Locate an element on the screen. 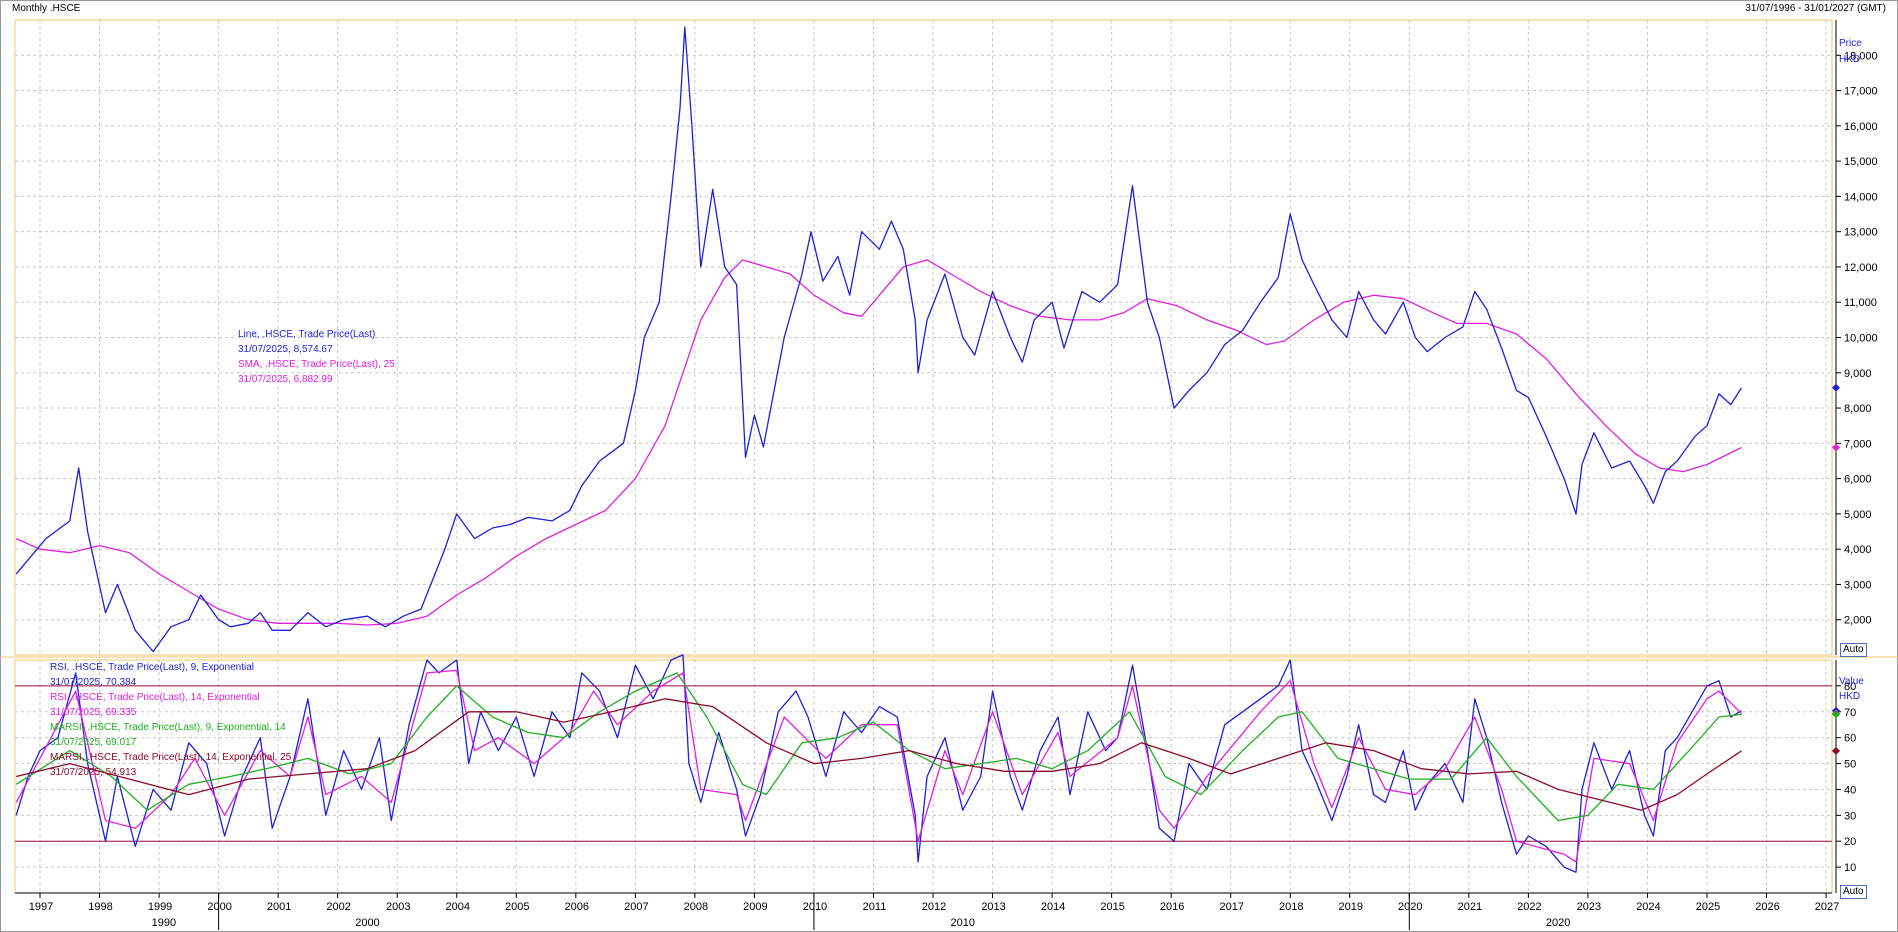  y-tick-label-upper: 3,000 is located at coordinates (1858, 585).